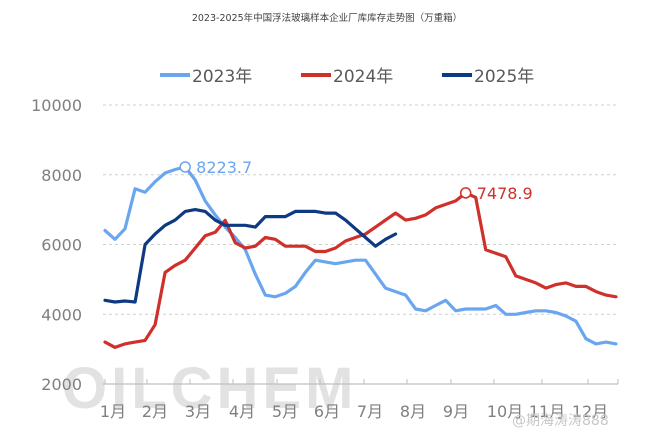 The image size is (654, 437). Describe the element at coordinates (113, 411) in the screenshot. I see `x-tick-label: 1月` at that location.